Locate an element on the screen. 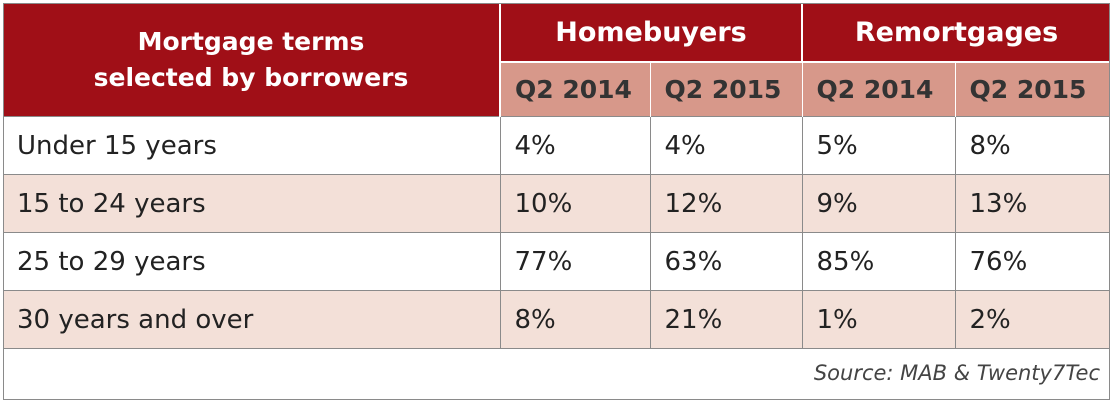 This screenshot has height=403, width=1112. table-row: 25 to 29 years 77% 63% 85% 76% is located at coordinates (557, 261).